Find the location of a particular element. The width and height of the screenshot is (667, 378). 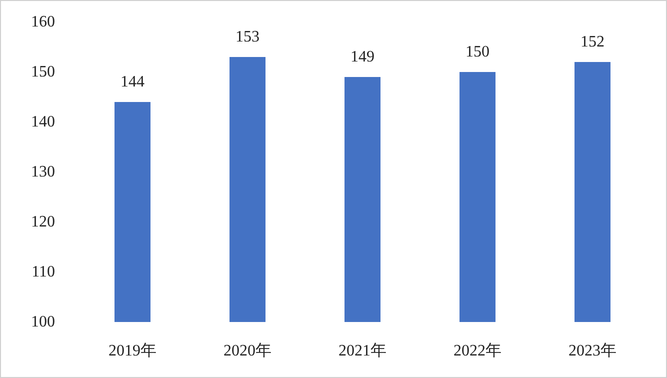

x-tick-label: 2021年 is located at coordinates (362, 351).